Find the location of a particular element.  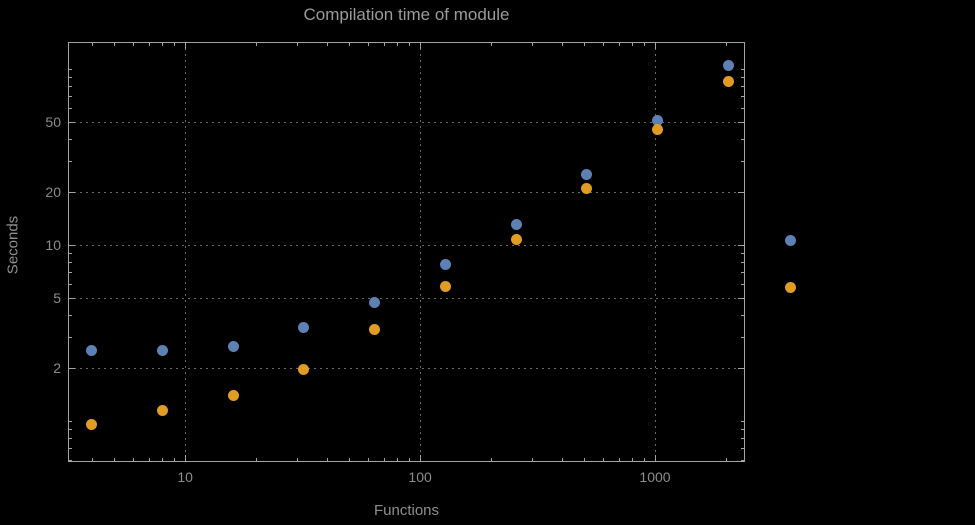

legend-marker-orange is located at coordinates (790, 287).